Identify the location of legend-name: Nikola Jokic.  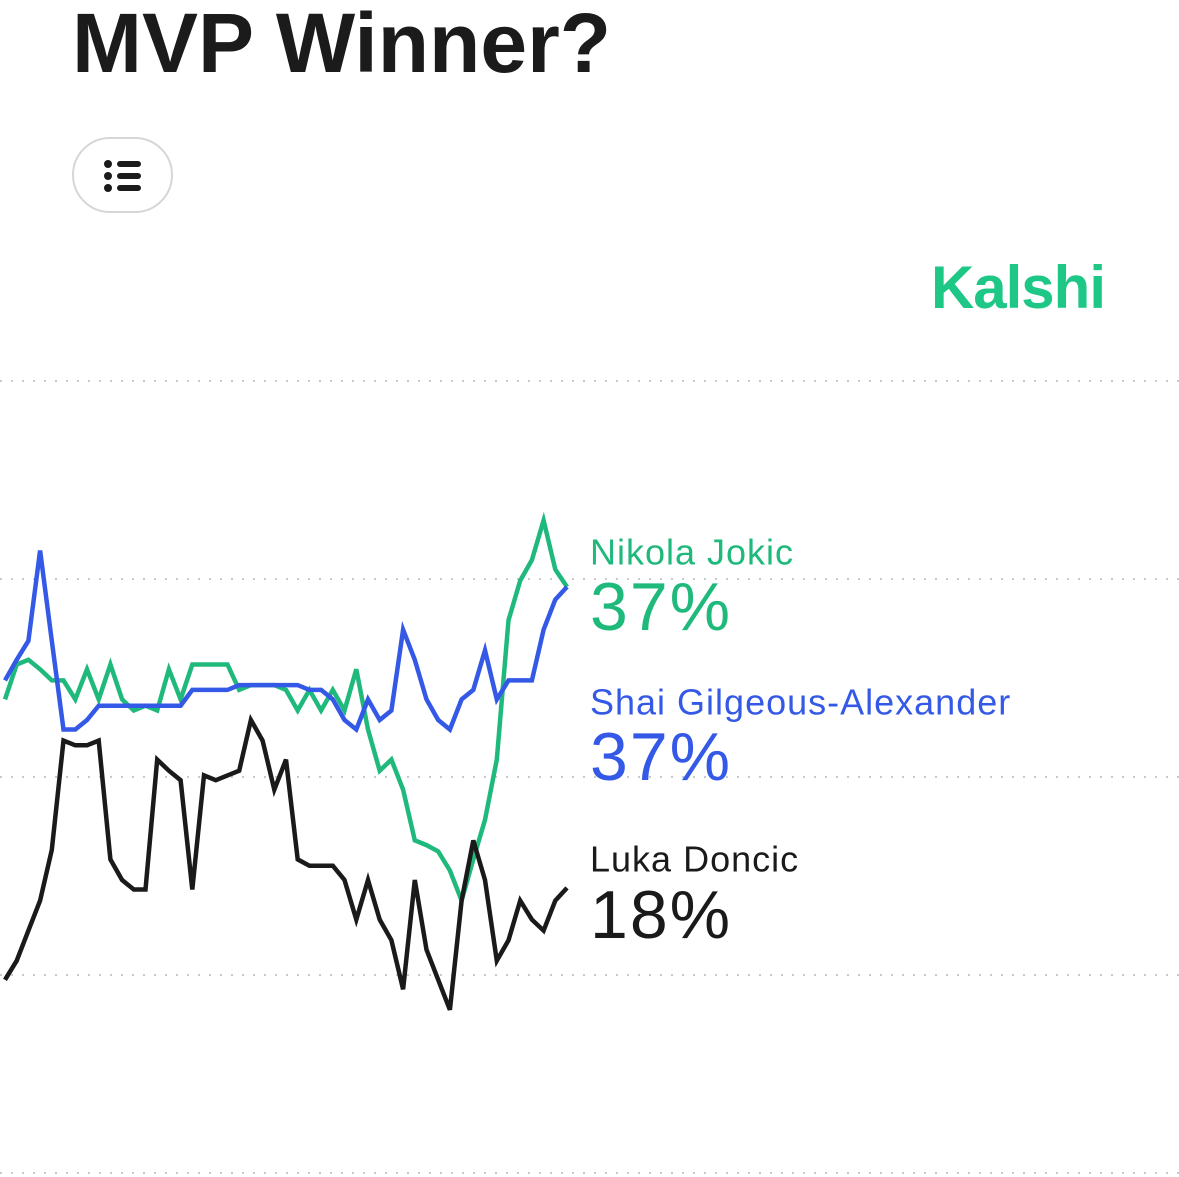
(692, 552).